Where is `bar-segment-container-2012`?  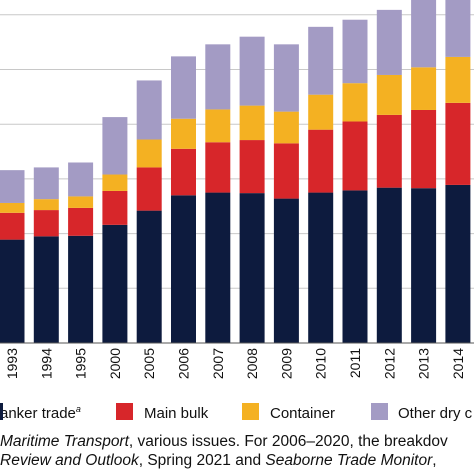
bar-segment-container-2012 is located at coordinates (389, 94).